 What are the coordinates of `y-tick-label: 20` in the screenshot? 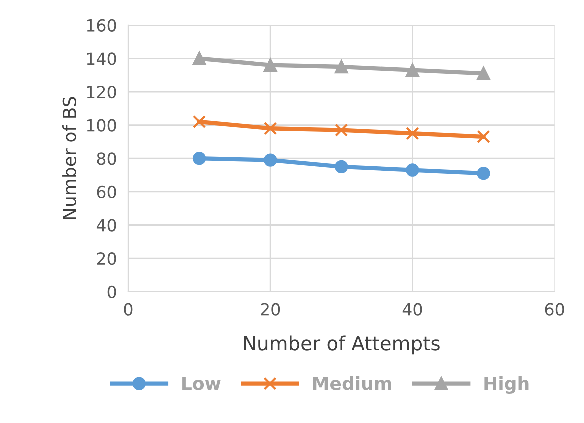 It's located at (106, 259).